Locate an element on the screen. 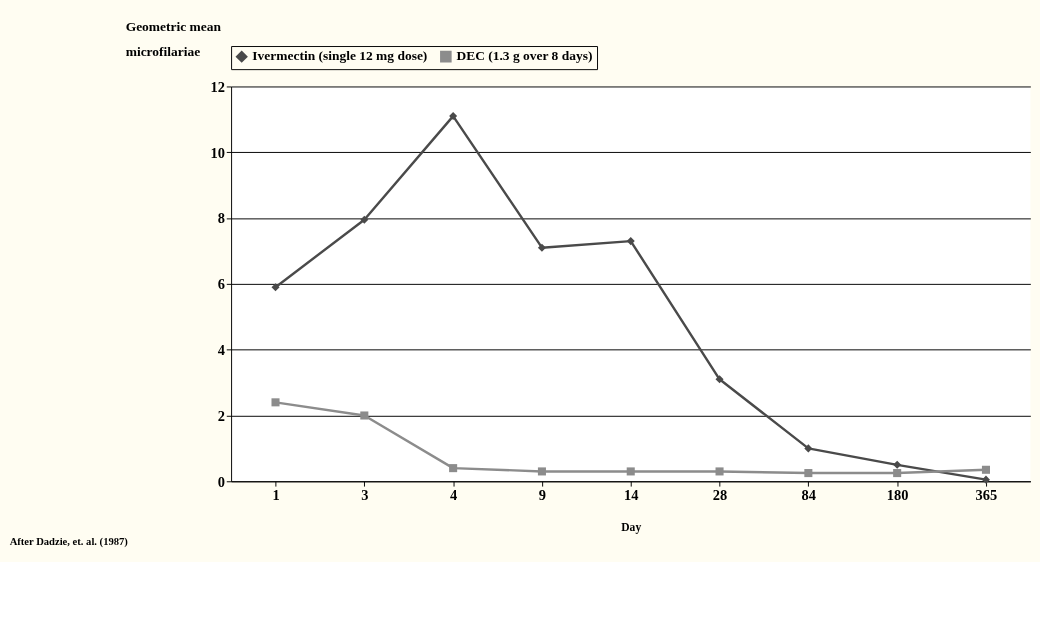  text: After Dadzie, et. al. (1987) is located at coordinates (69, 541).